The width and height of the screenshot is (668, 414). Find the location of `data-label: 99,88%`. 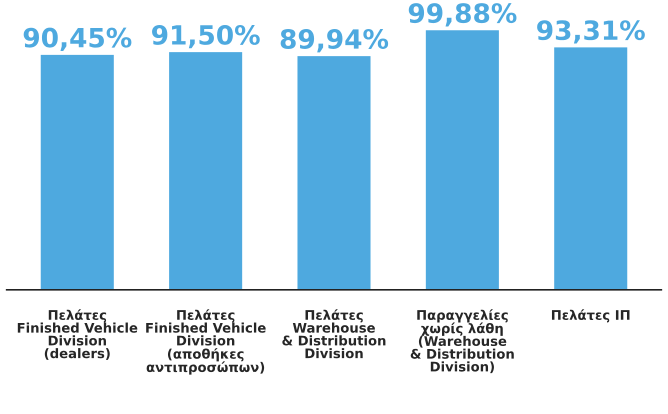

data-label: 99,88% is located at coordinates (462, 14).